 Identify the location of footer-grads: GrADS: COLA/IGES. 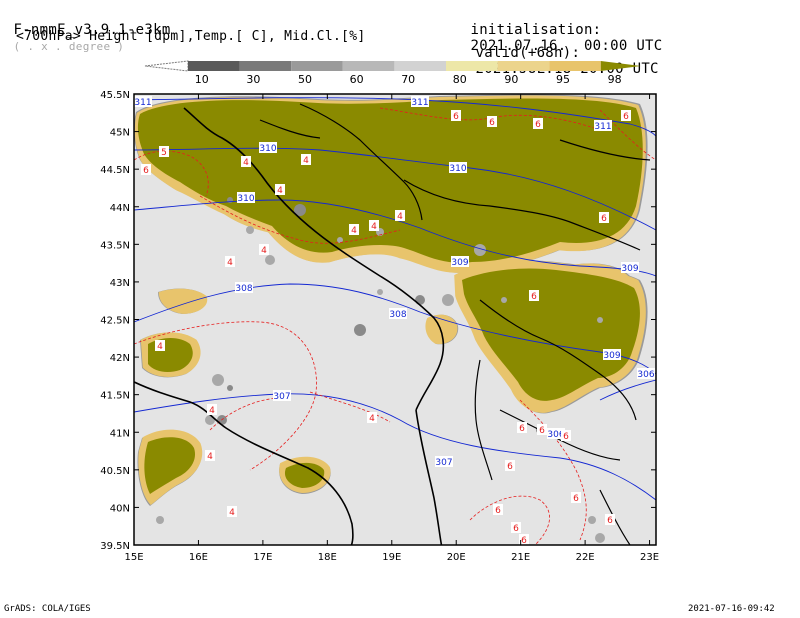
(47, 609).